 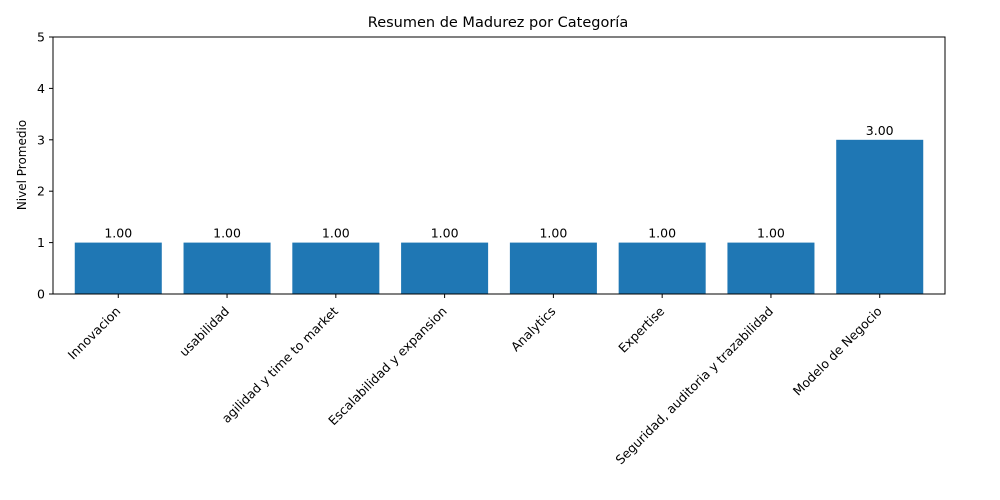 What do you see at coordinates (880, 130) in the screenshot?
I see `data-label: 3.00` at bounding box center [880, 130].